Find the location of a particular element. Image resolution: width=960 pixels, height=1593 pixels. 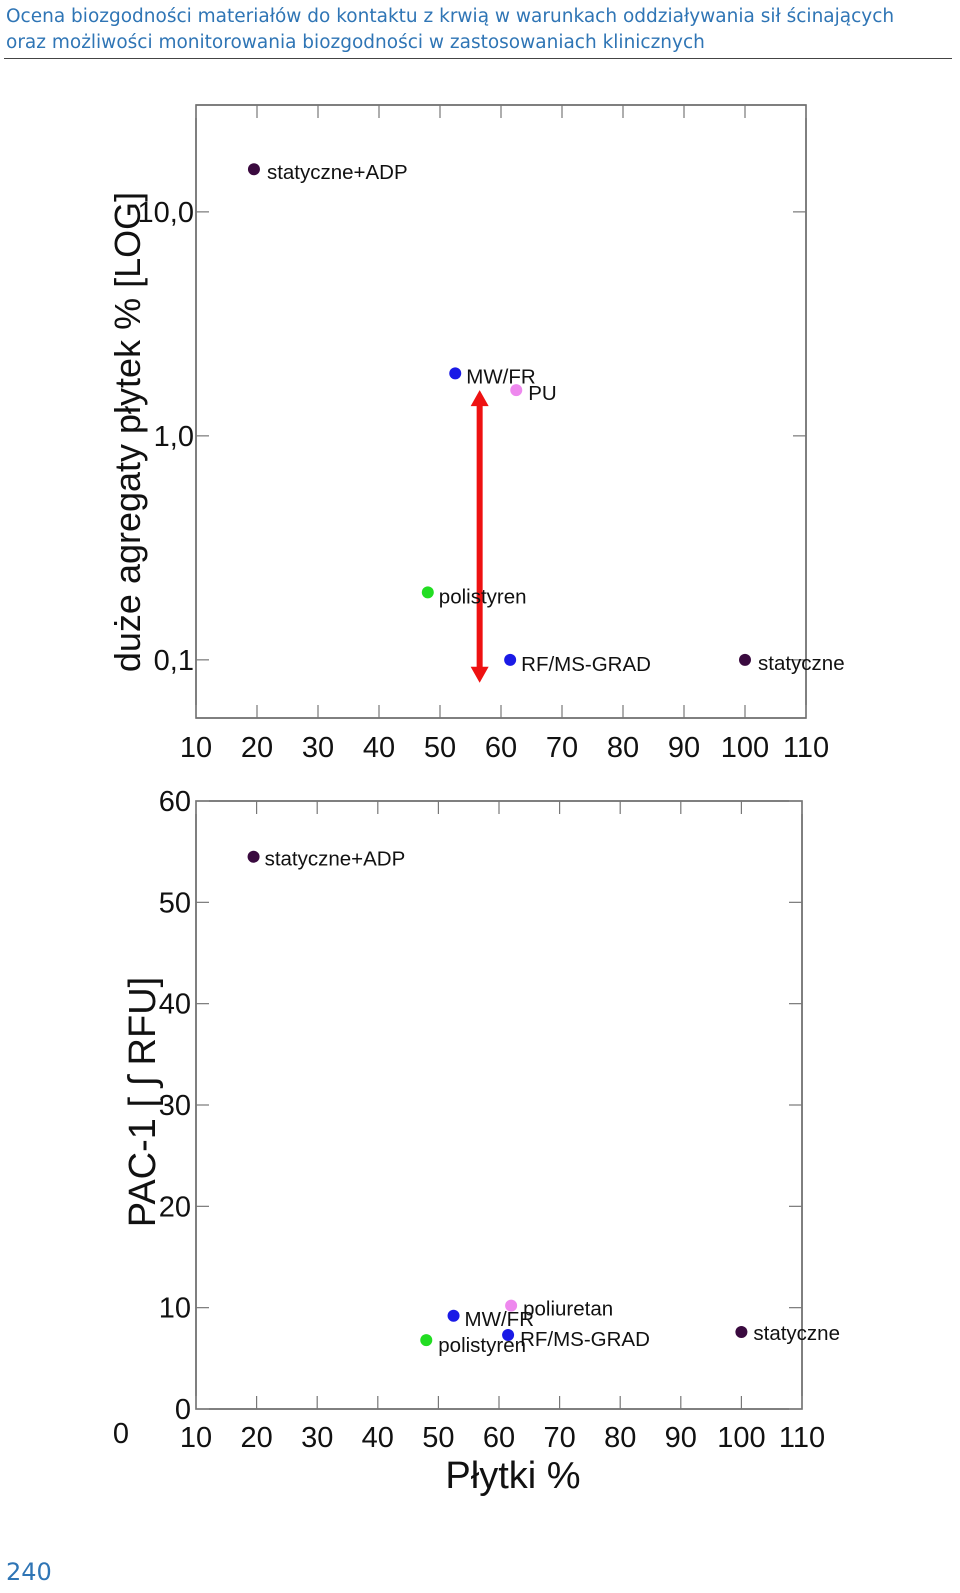

data-point-label: PU is located at coordinates (542, 393).